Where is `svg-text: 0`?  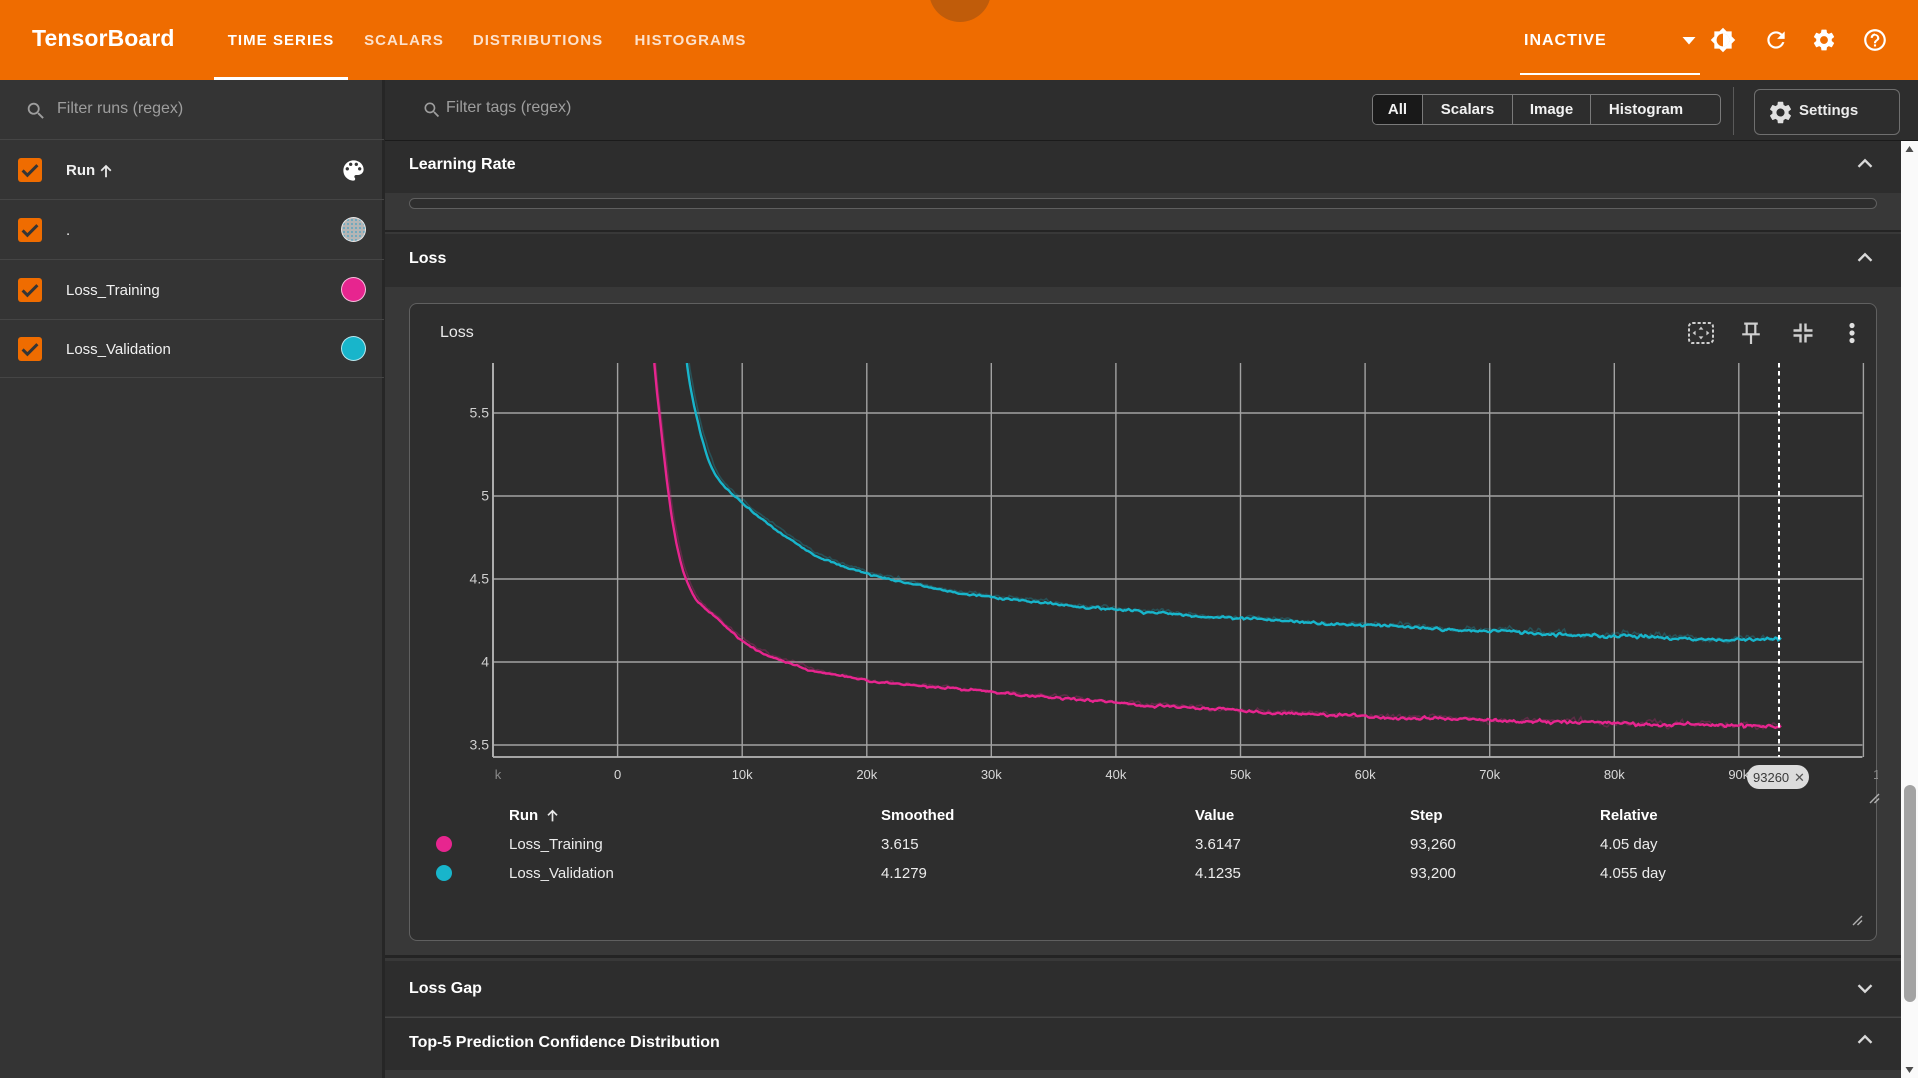
svg-text: 0 is located at coordinates (617, 774).